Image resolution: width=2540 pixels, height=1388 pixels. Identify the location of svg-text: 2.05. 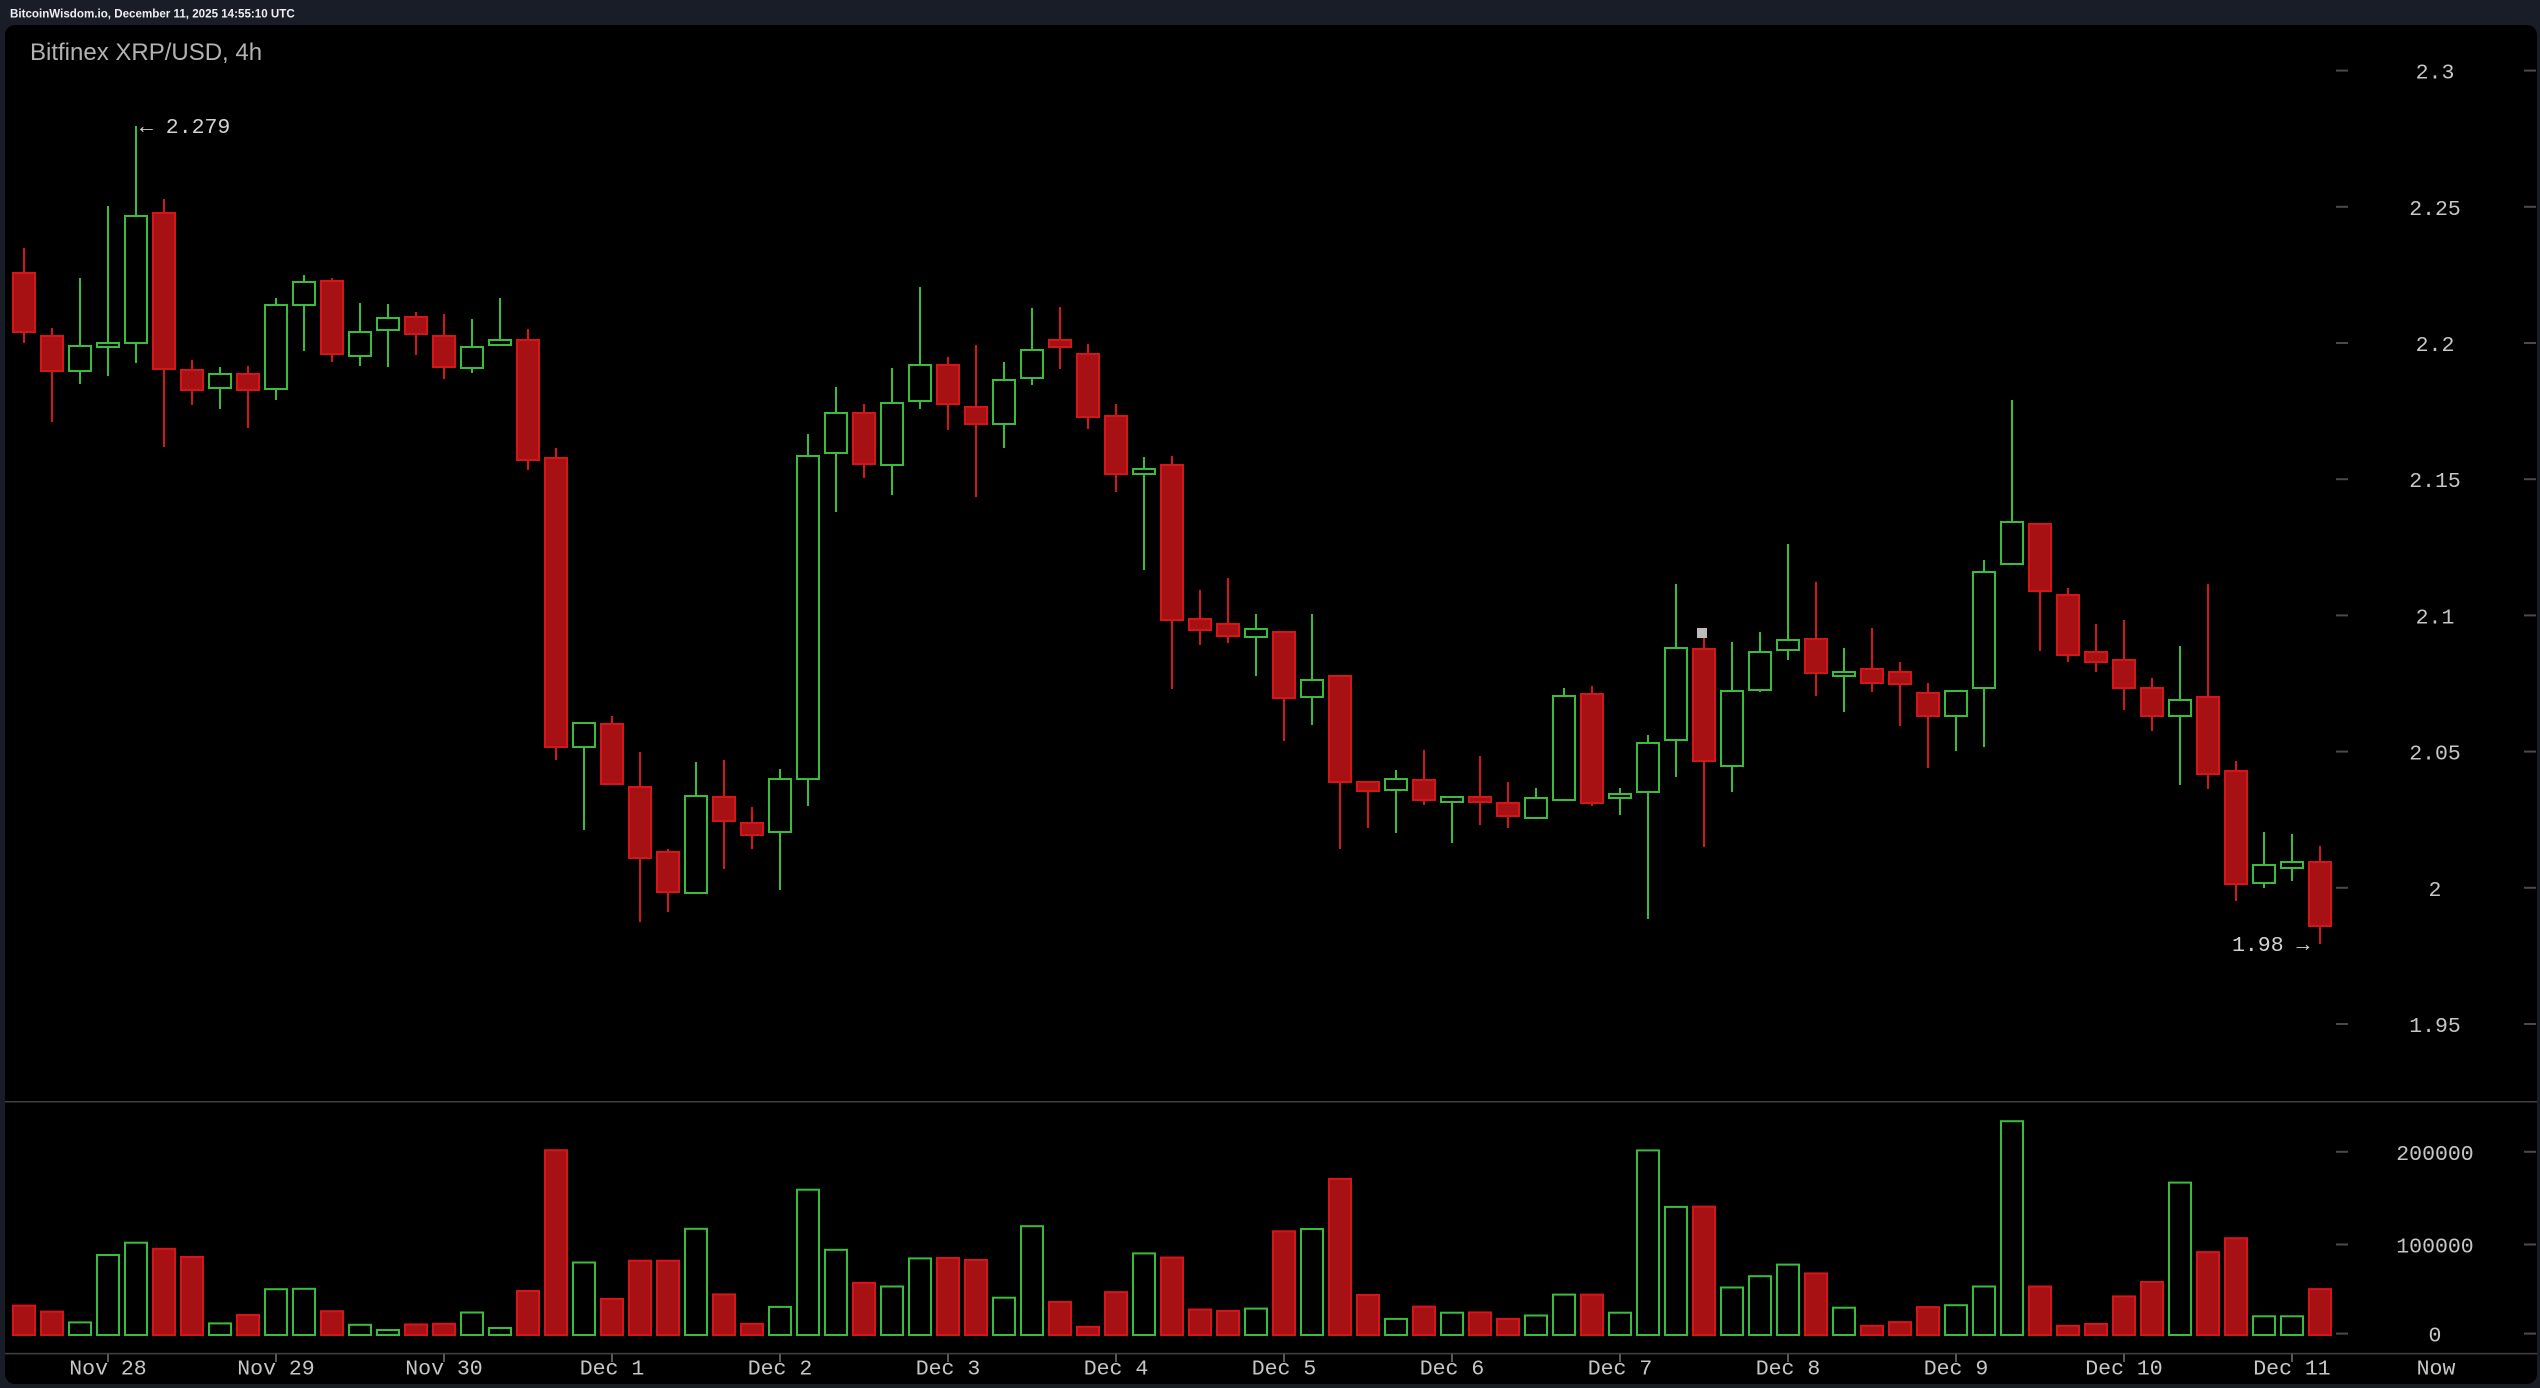
(2435, 755).